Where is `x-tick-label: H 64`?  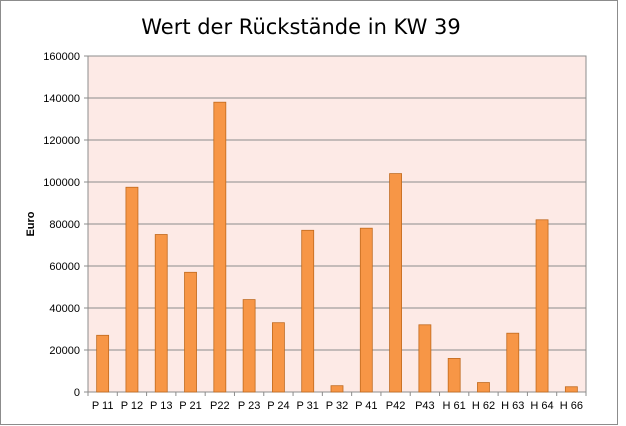 x-tick-label: H 64 is located at coordinates (541, 406).